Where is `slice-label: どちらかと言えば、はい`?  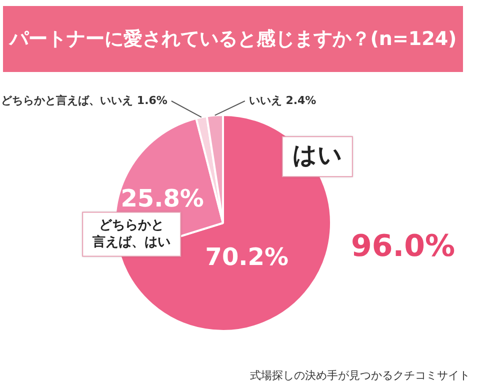
slice-label: どちらかと言えば、はい is located at coordinates (131, 234).